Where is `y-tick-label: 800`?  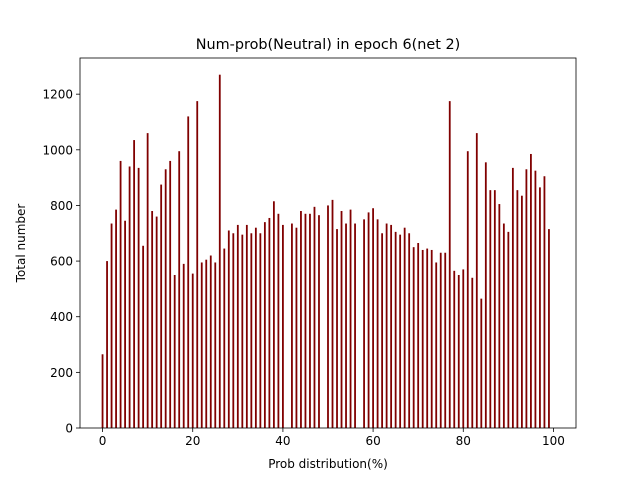 y-tick-label: 800 is located at coordinates (61, 206).